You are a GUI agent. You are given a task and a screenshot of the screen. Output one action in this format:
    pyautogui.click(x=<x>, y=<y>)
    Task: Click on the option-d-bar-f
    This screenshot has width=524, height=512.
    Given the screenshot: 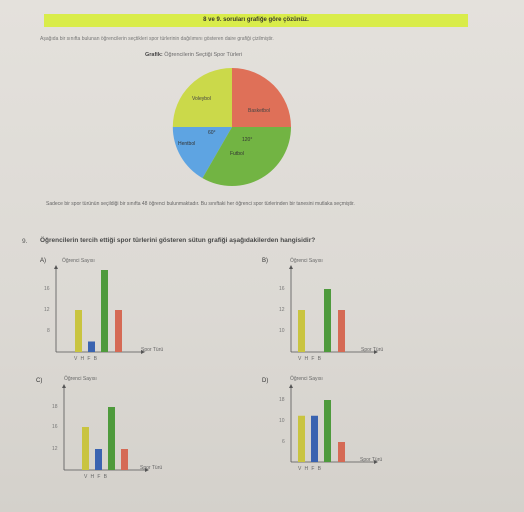 What is the action you would take?
    pyautogui.click(x=327, y=431)
    